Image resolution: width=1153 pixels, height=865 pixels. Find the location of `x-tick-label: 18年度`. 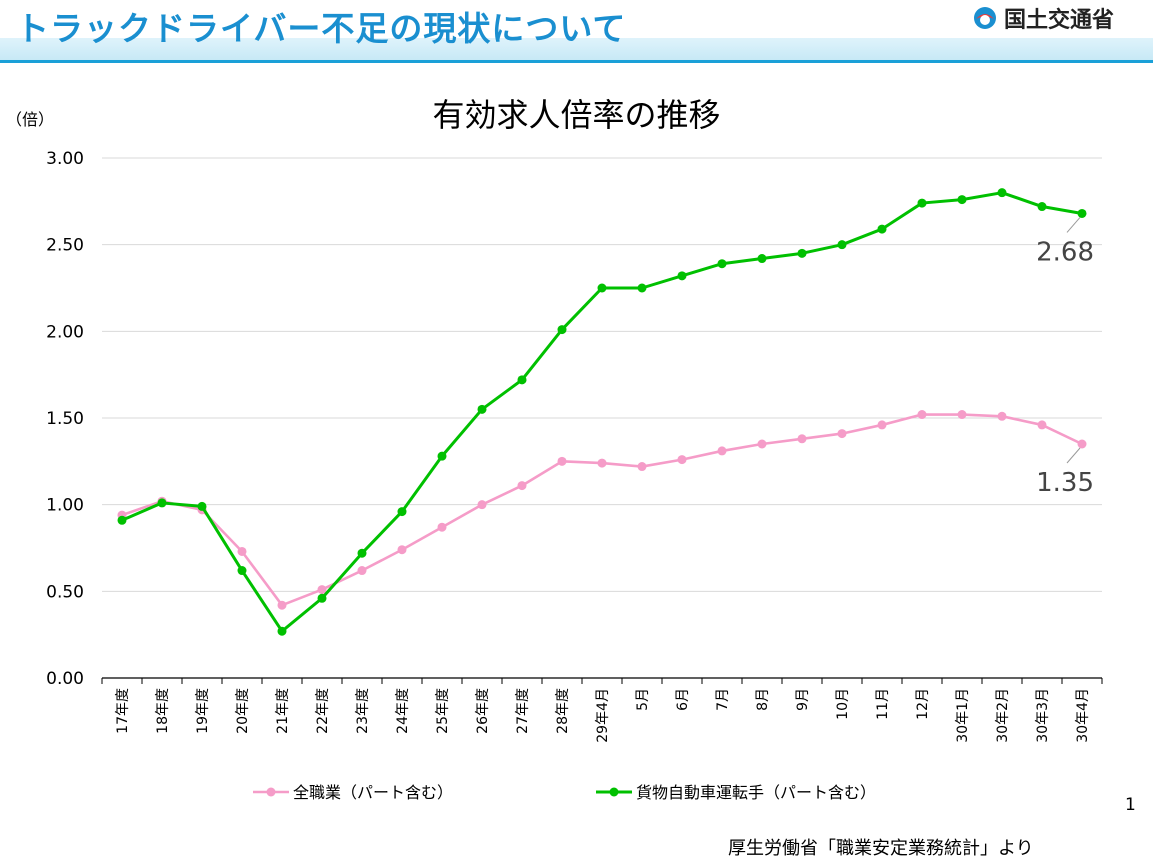

x-tick-label: 18年度 is located at coordinates (163, 711).